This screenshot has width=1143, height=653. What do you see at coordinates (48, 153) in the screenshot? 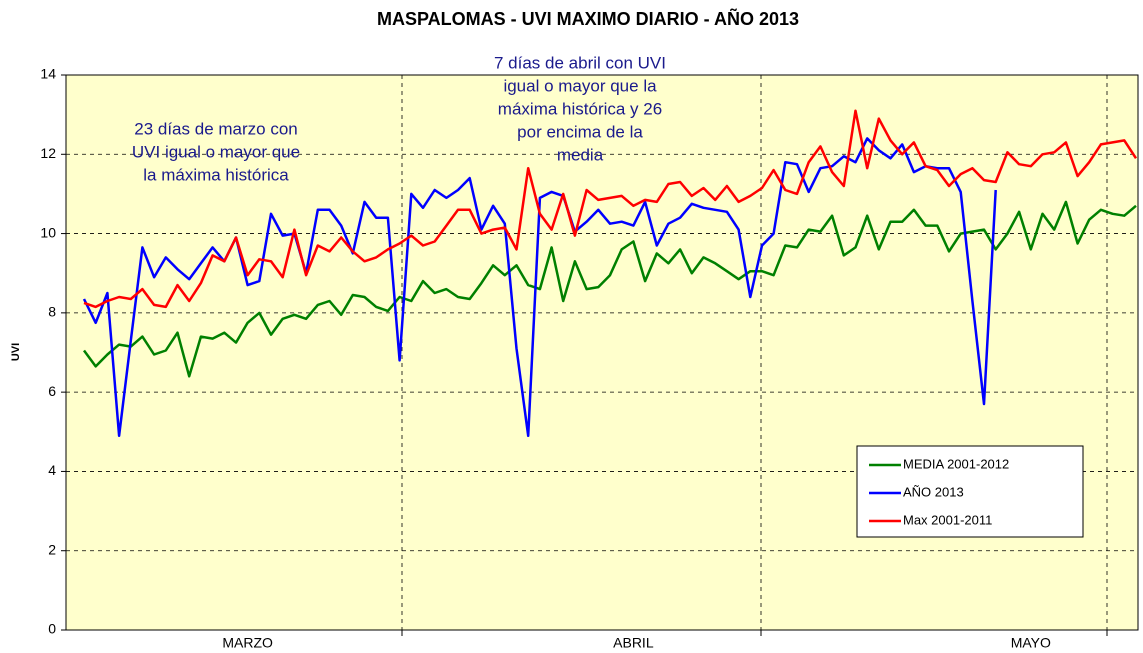
I see `y-tick-label: 12` at bounding box center [48, 153].